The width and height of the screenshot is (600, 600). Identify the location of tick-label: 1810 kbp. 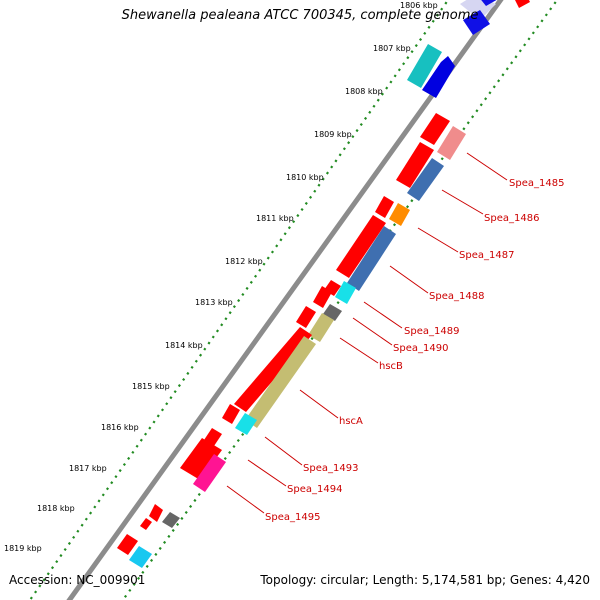
(305, 177).